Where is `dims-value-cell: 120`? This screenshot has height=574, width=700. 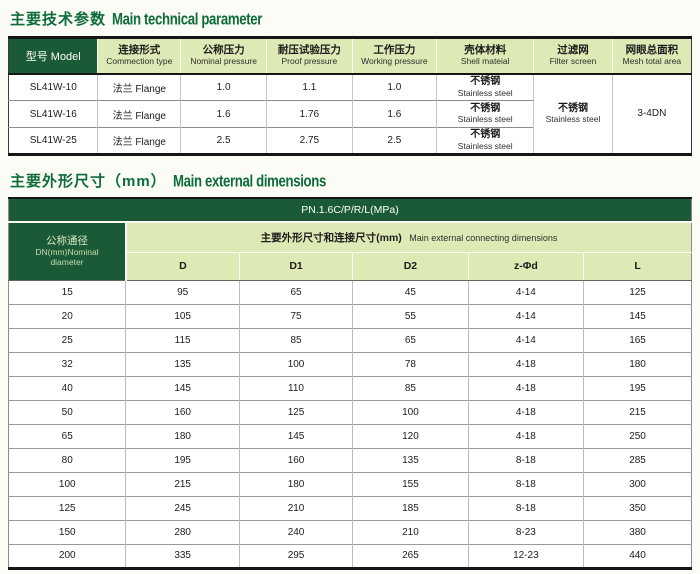
dims-value-cell: 120 is located at coordinates (410, 435).